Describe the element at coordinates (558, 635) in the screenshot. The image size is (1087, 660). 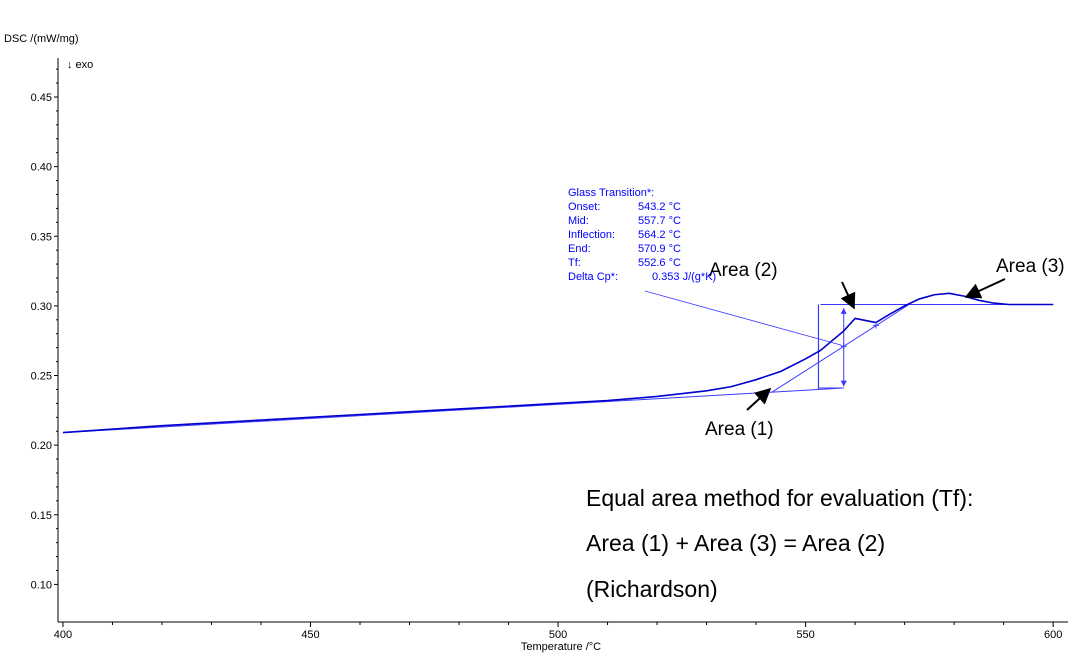
I see `x-tick-label: 500` at that location.